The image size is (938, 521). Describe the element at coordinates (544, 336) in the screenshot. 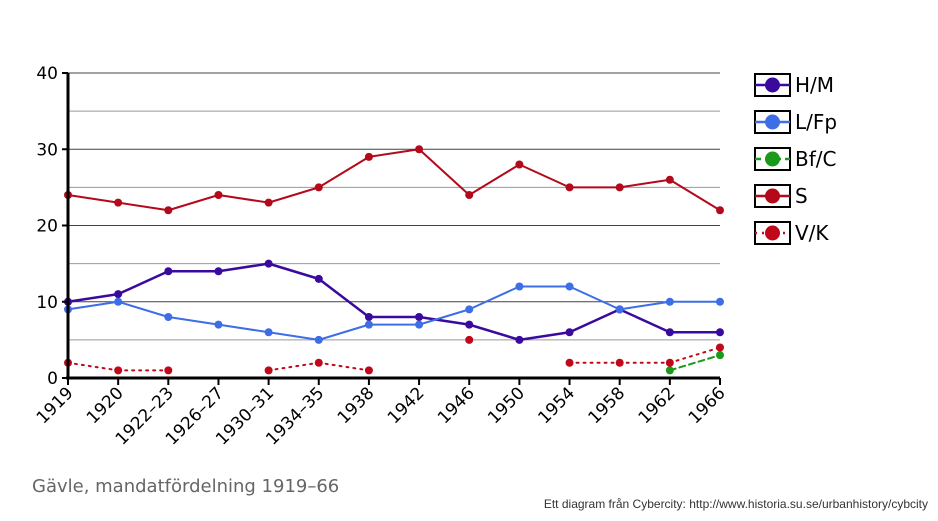

I see `series-line-H/M-9` at that location.